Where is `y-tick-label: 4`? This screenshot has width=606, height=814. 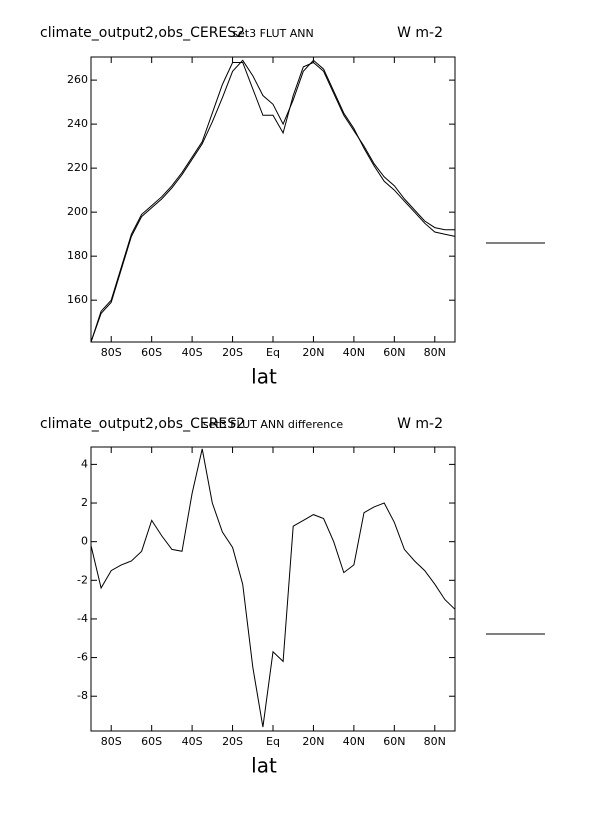
y-tick-label: 4 is located at coordinates (84, 463).